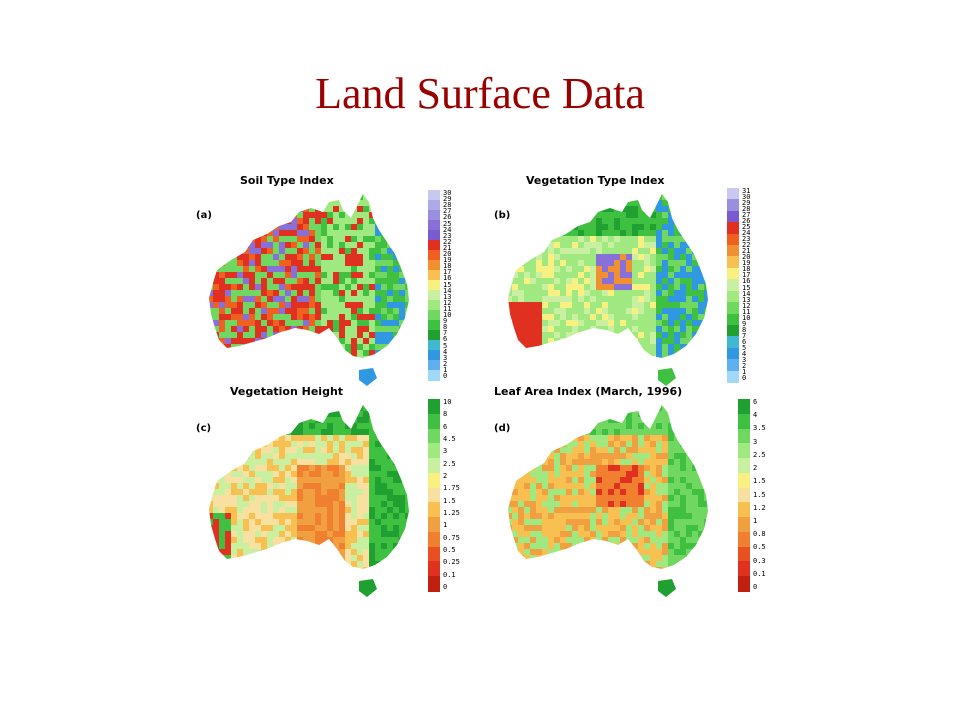  Describe the element at coordinates (447, 229) in the screenshot. I see `colorbar-tick-label: 24` at that location.